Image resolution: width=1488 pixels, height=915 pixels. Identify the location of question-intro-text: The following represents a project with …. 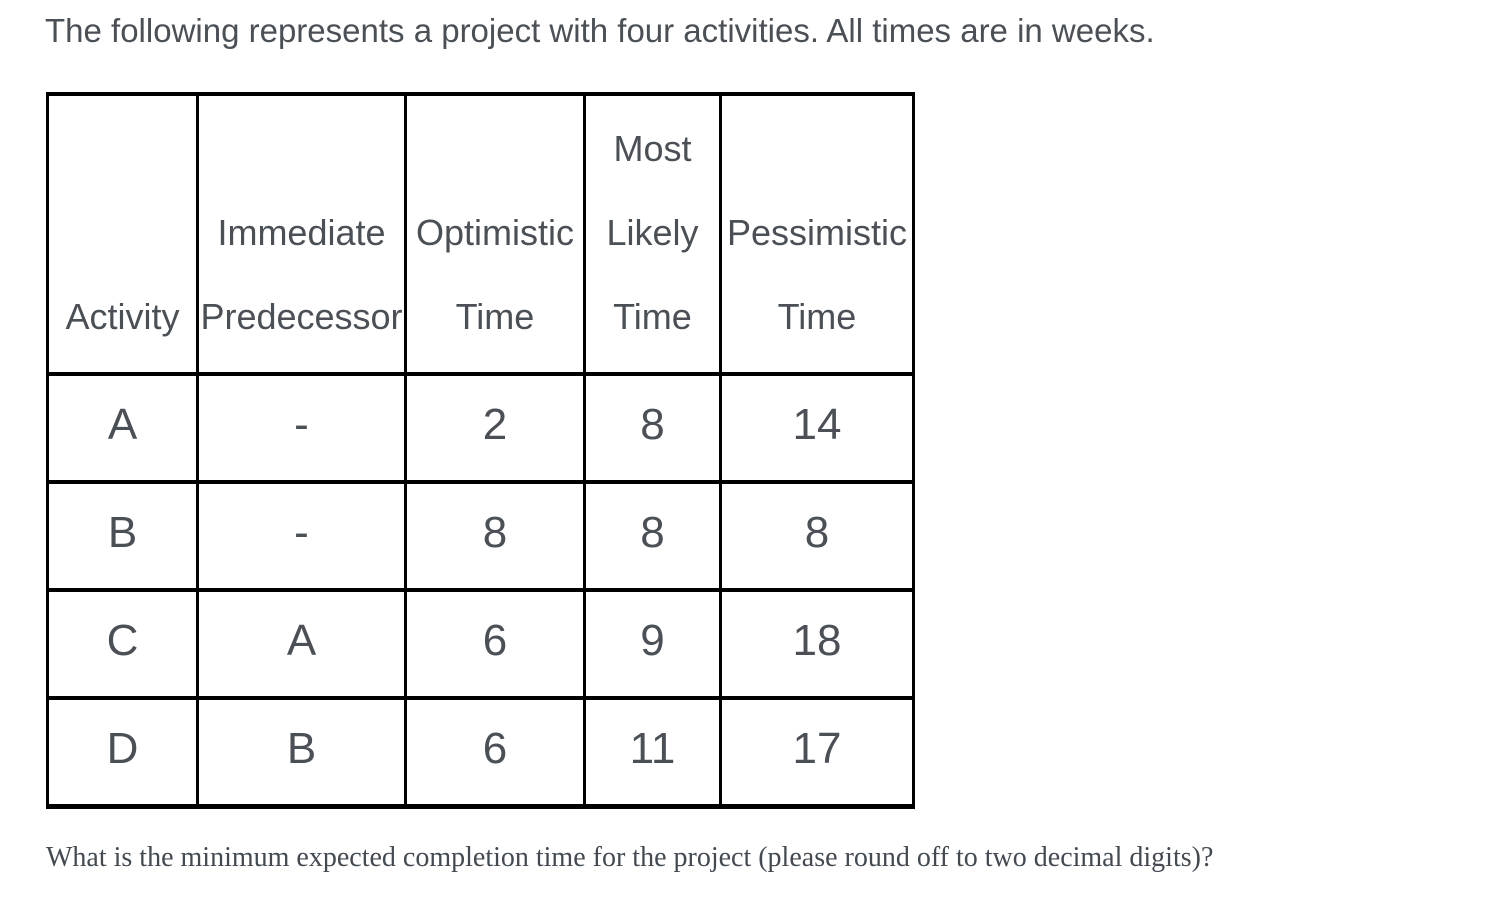
(600, 30).